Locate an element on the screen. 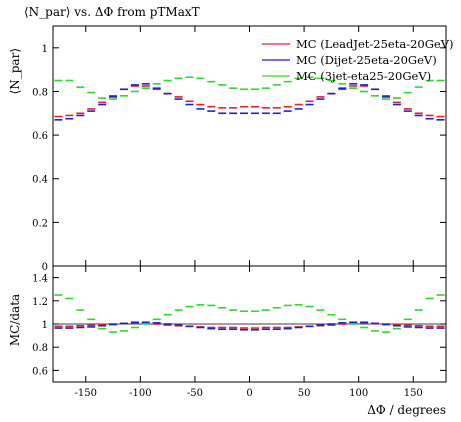 The width and height of the screenshot is (461, 422). ratio-x-tick-label: 150 is located at coordinates (413, 393).